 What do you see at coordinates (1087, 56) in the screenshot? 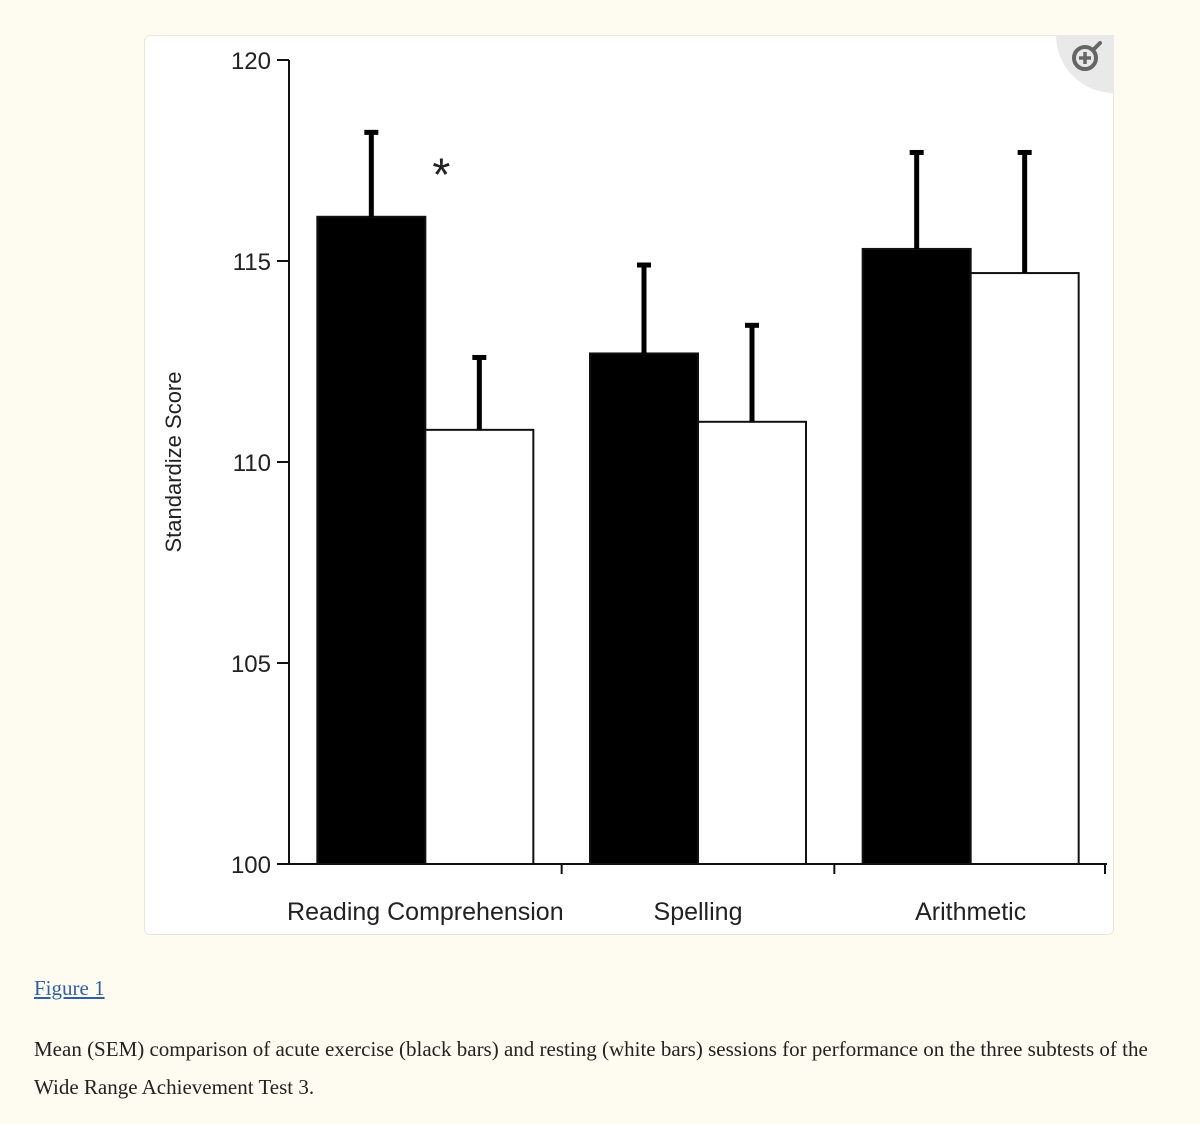
I see `zoom-in-icon` at bounding box center [1087, 56].